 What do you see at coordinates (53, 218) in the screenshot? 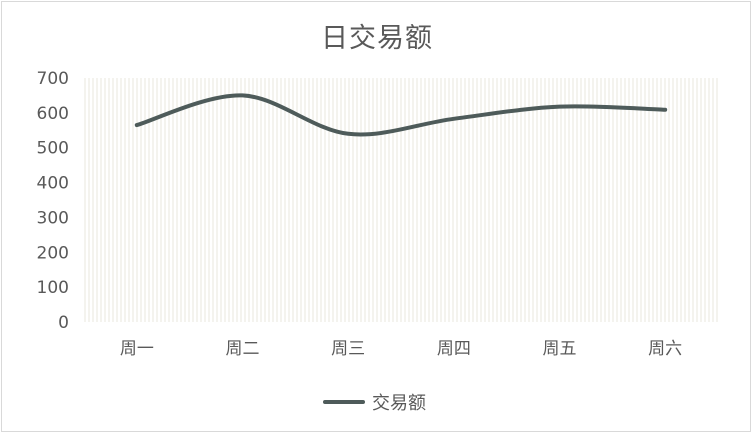
I see `y-tick-label: 300` at bounding box center [53, 218].